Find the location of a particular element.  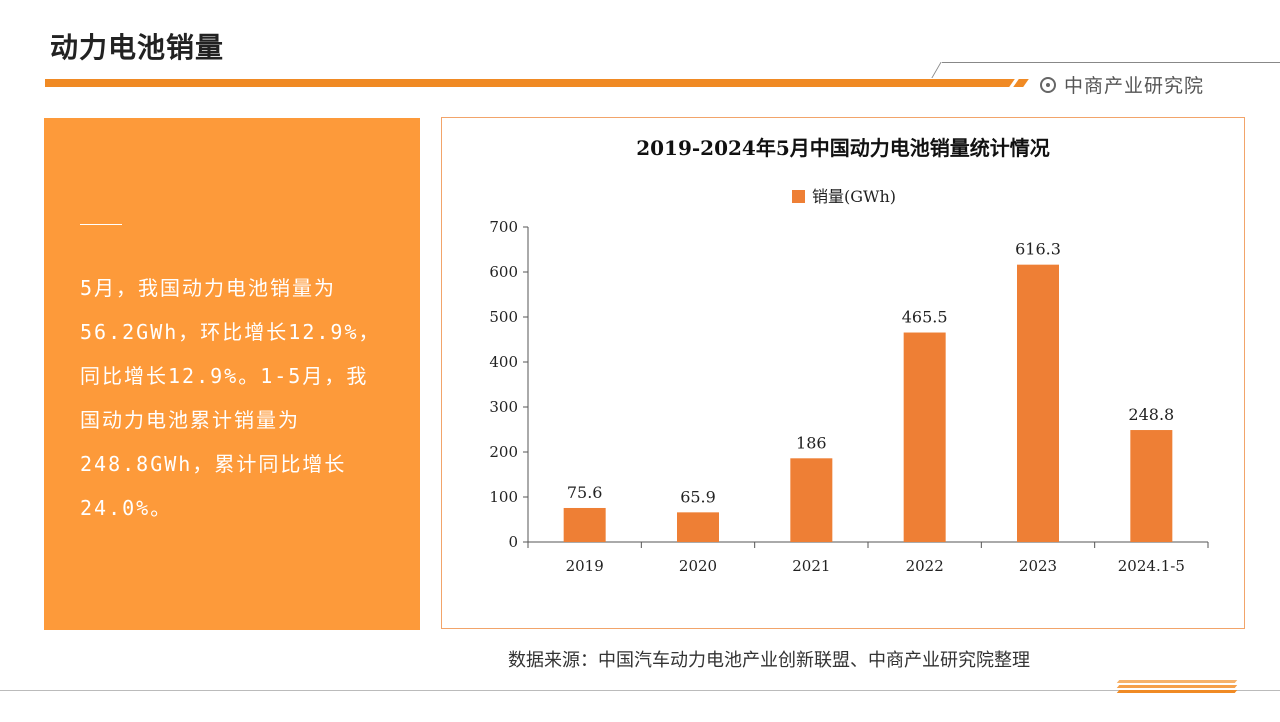

y-tick-label: 0 is located at coordinates (513, 542).